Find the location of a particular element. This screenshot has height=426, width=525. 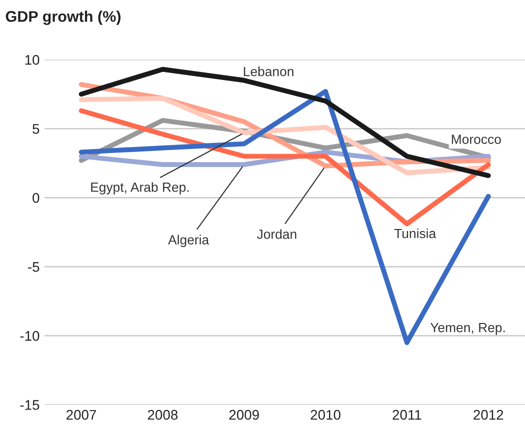

y-tick-label: 5 is located at coordinates (36, 129).